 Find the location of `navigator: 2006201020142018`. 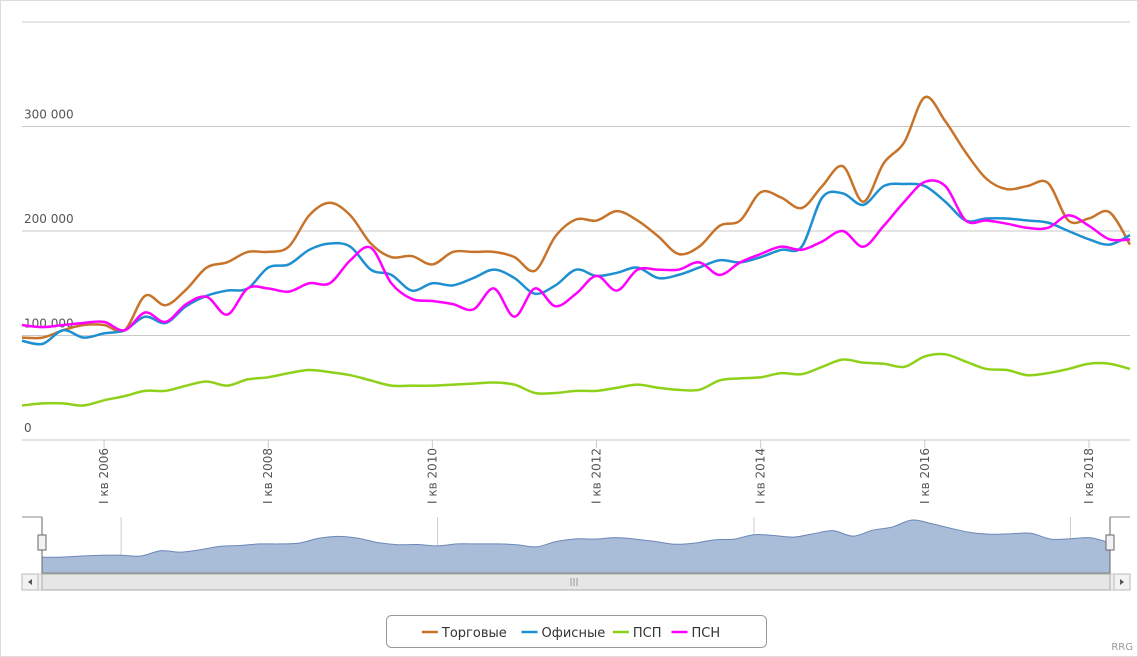

navigator: 2006201020142018 is located at coordinates (576, 545).